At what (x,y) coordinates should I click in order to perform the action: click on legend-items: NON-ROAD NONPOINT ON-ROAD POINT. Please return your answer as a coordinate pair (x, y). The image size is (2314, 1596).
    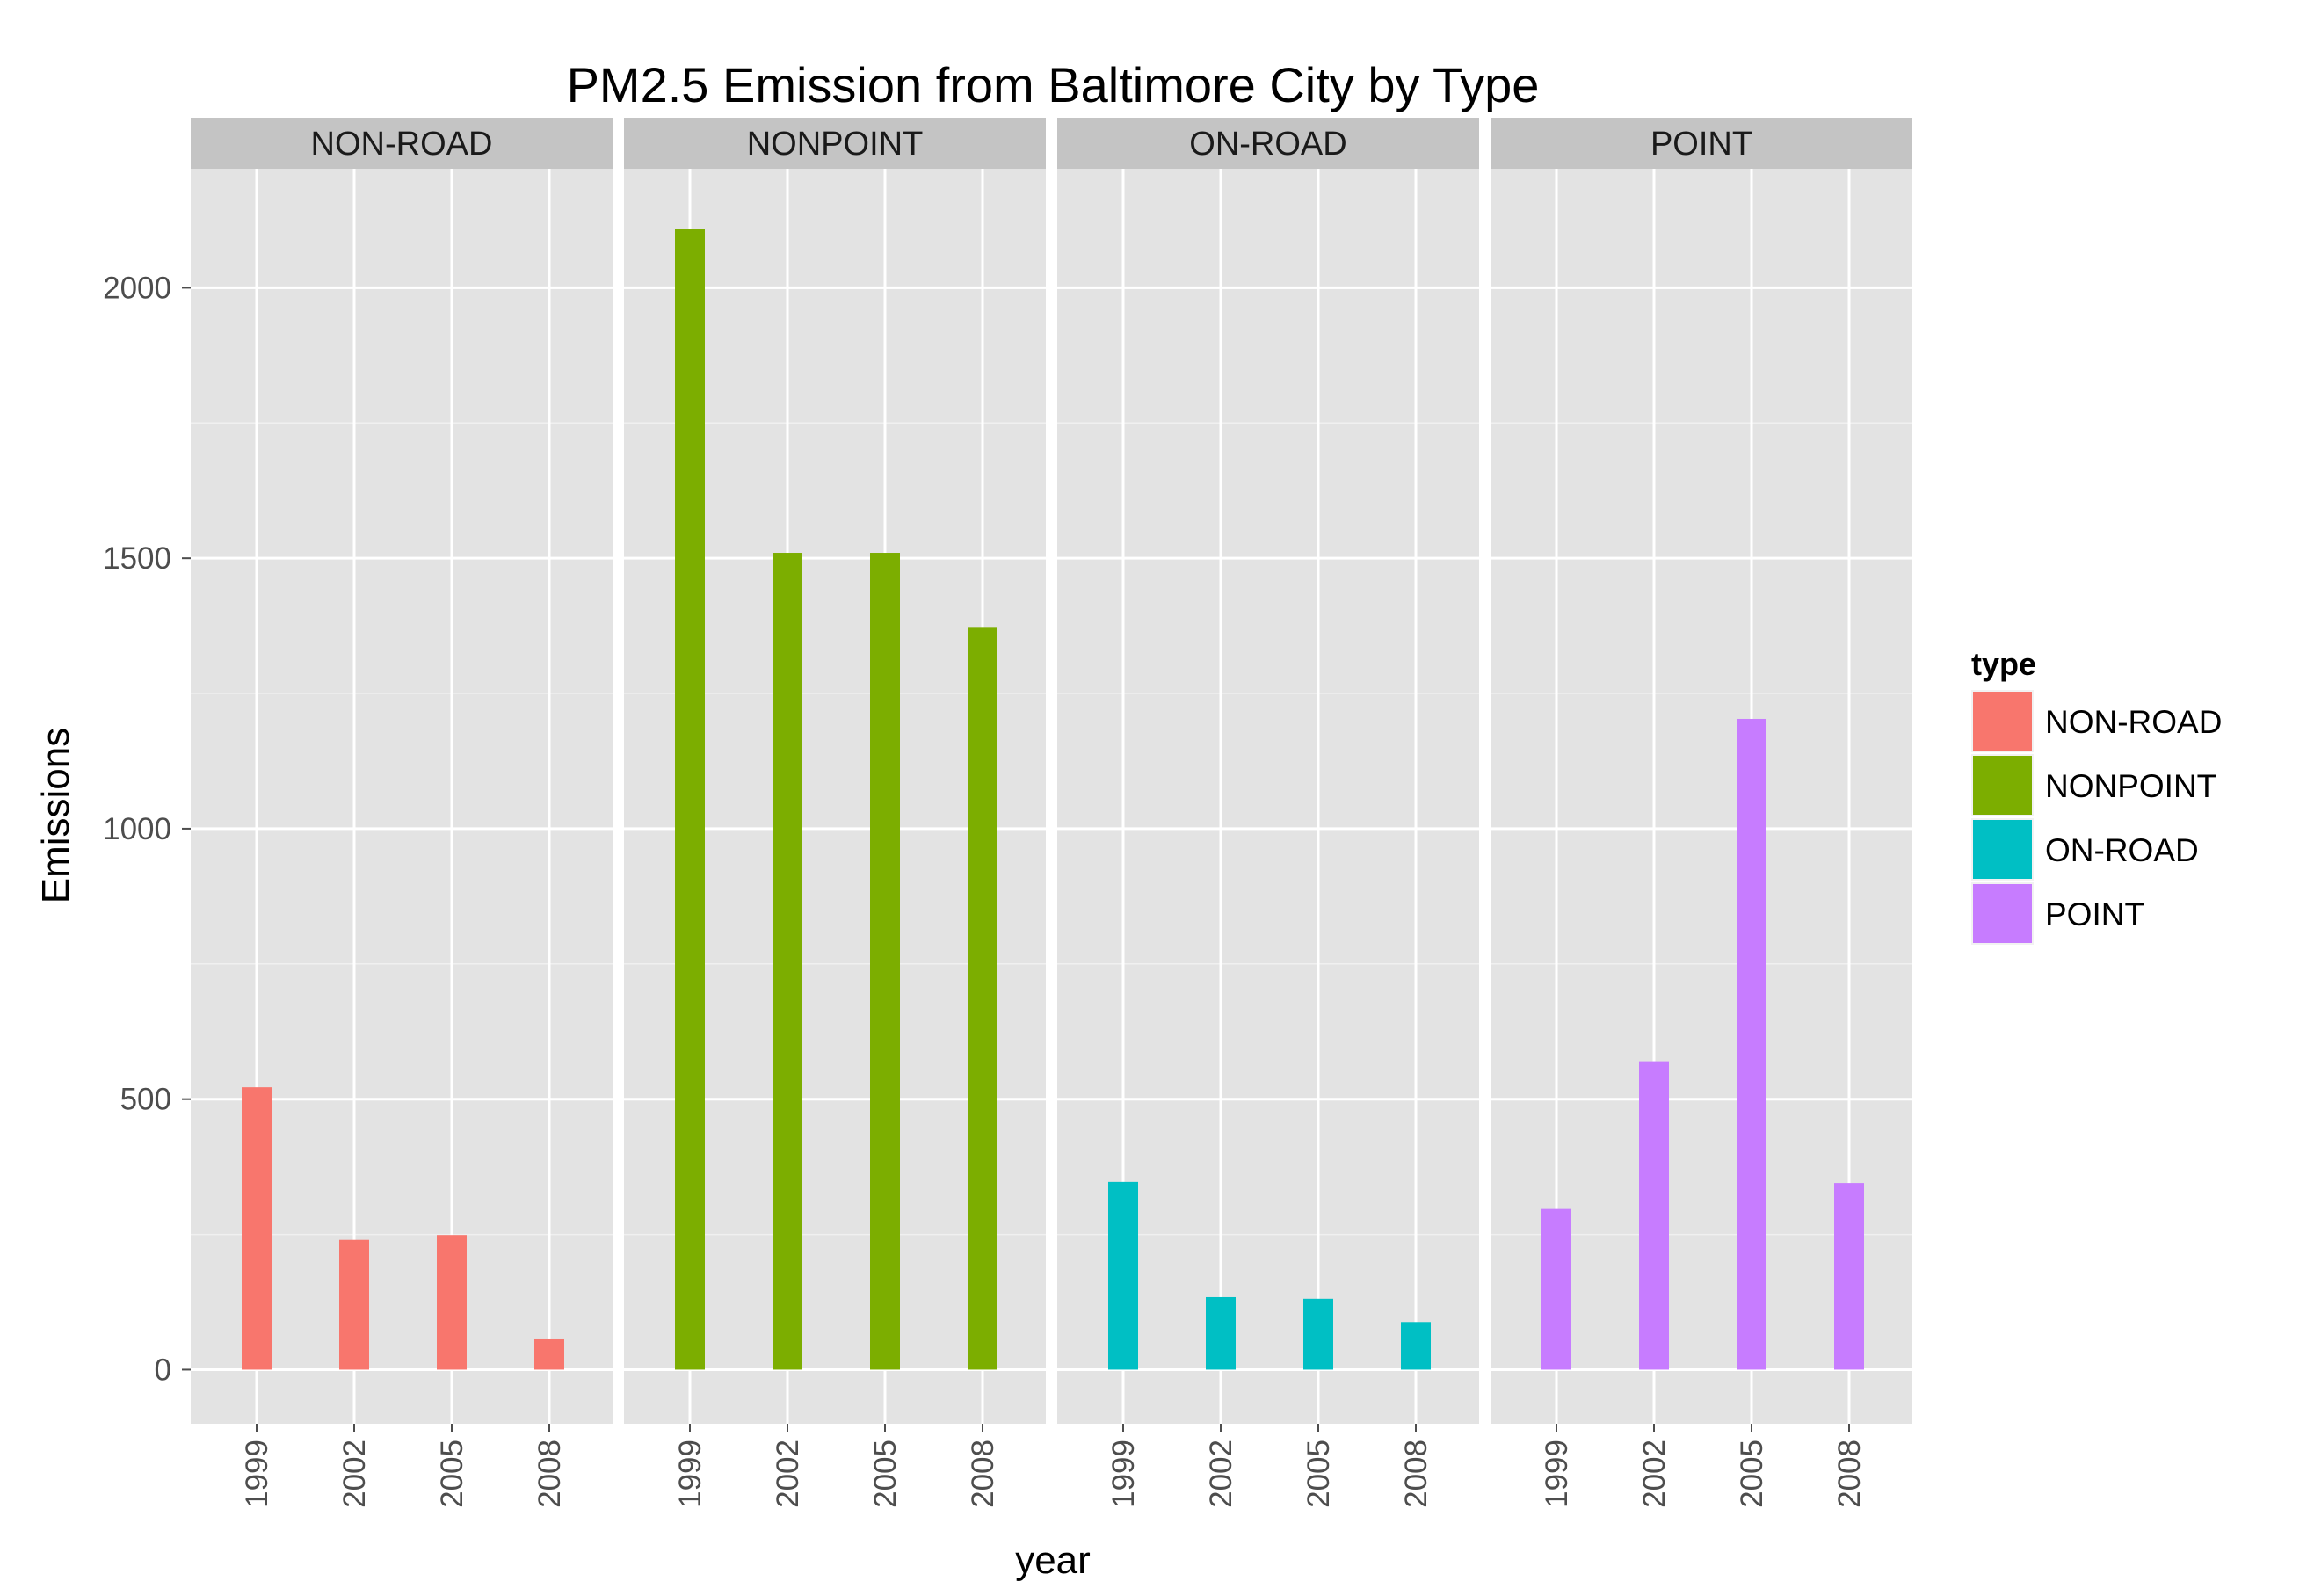
    Looking at the image, I should click on (2096, 817).